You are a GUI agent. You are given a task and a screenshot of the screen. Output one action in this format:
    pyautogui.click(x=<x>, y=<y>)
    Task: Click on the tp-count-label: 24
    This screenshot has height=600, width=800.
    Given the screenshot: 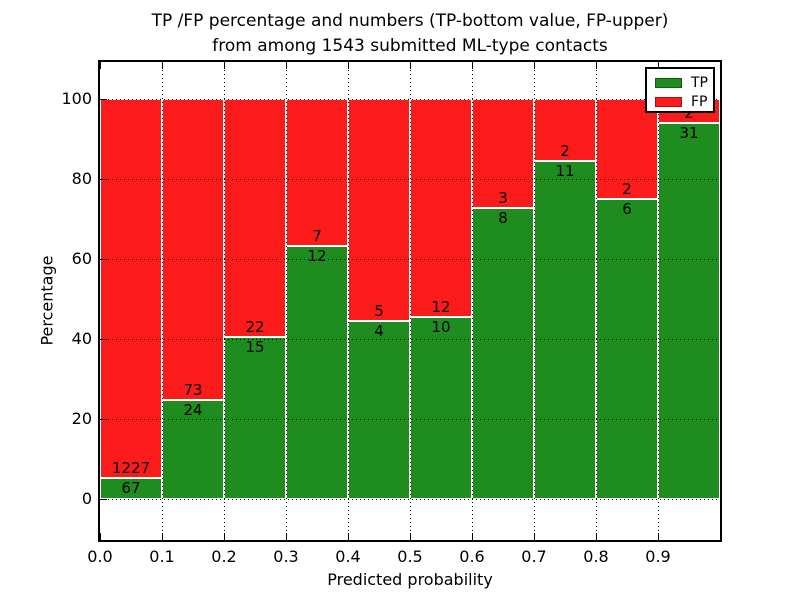 What is the action you would take?
    pyautogui.click(x=193, y=410)
    